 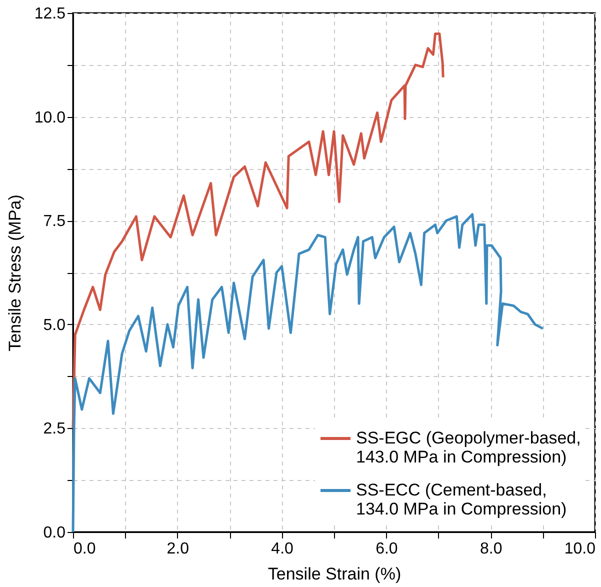 I want to click on x-tick-label: 8.0, so click(x=491, y=549).